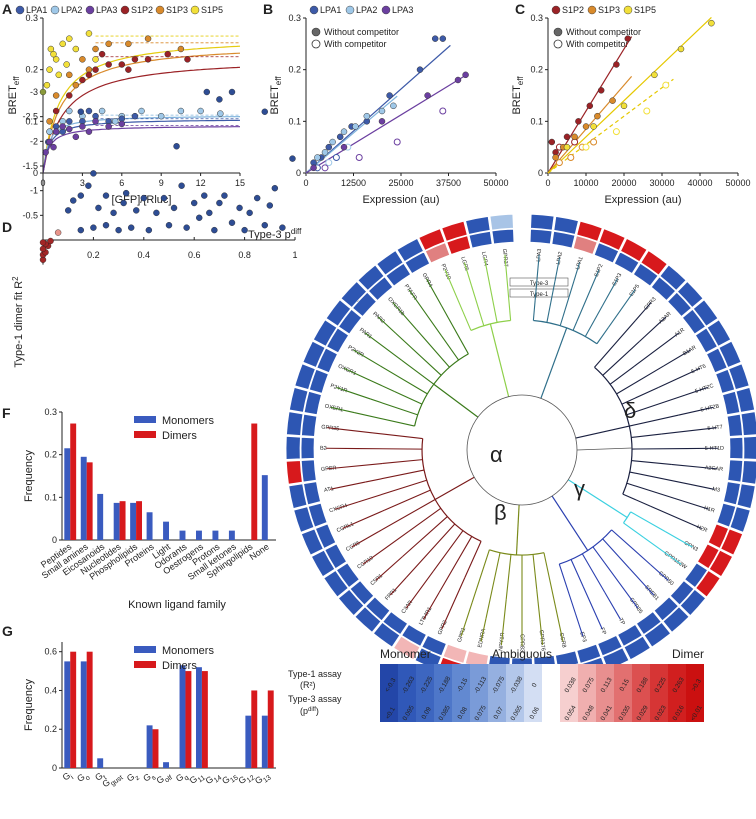 This screenshot has height=819, width=756. I want to click on panel-f-y-tick-label: 0.1, so click(50, 497).